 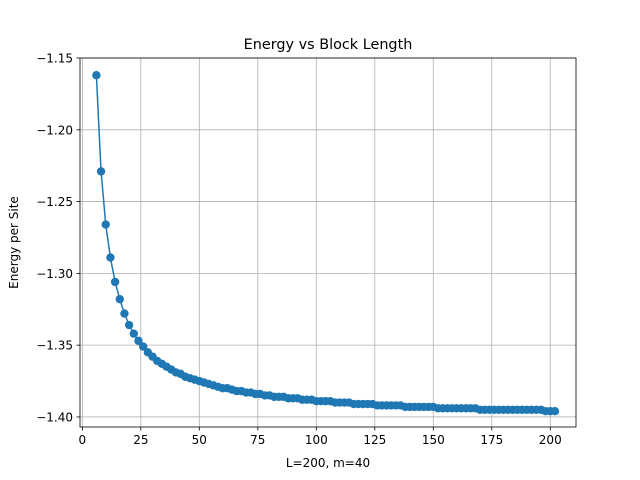 I want to click on chart-title: Energy vs Block Length, so click(x=328, y=45).